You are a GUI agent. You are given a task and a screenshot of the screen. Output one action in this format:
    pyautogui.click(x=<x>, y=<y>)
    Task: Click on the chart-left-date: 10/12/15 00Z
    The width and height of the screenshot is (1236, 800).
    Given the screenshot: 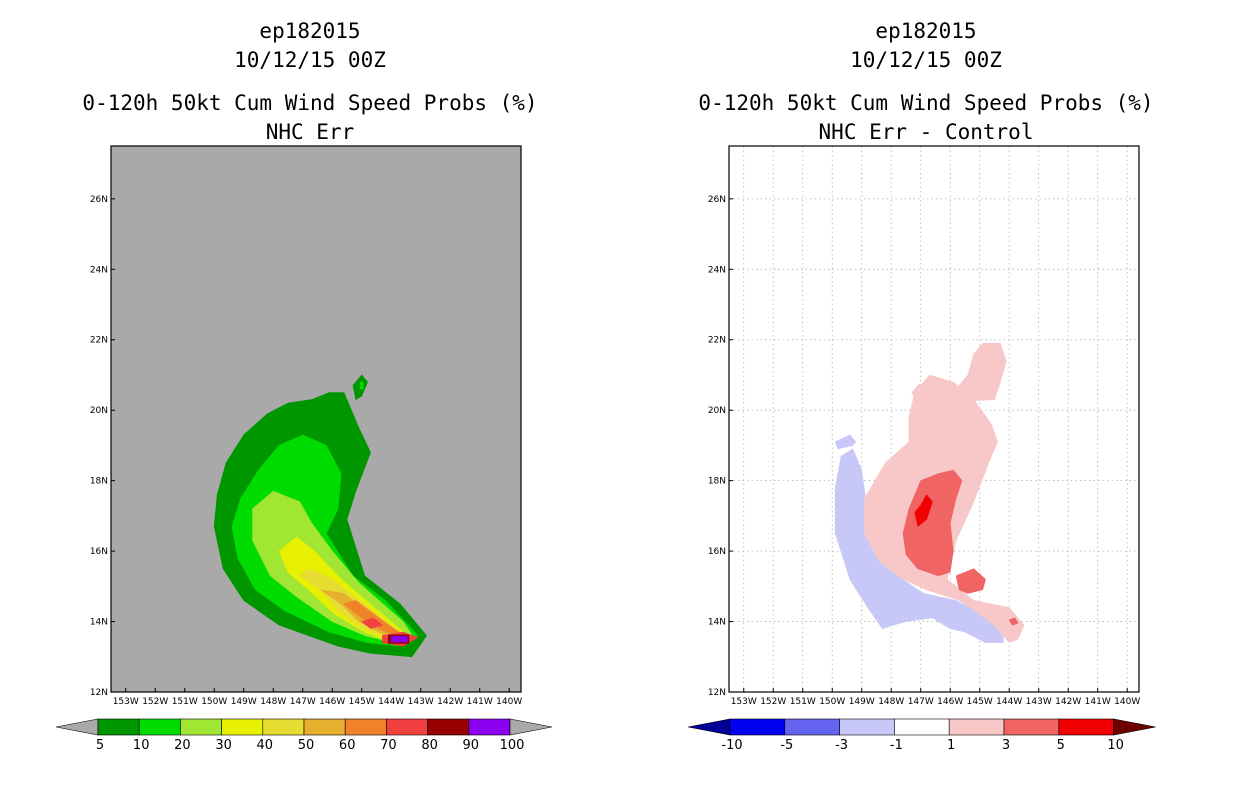 What is the action you would take?
    pyautogui.click(x=310, y=60)
    